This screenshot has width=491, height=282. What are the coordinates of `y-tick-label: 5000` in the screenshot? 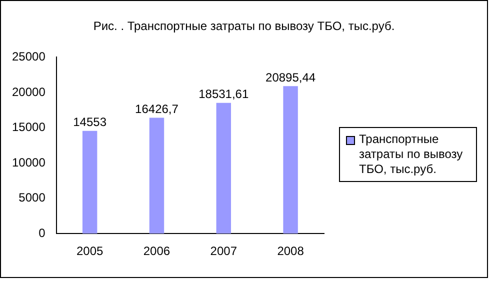 It's located at (32, 197).